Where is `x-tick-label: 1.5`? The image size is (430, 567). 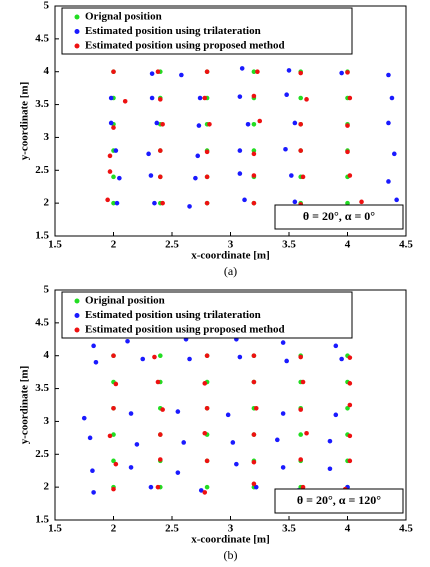
x-tick-label: 1.5 is located at coordinates (55, 529).